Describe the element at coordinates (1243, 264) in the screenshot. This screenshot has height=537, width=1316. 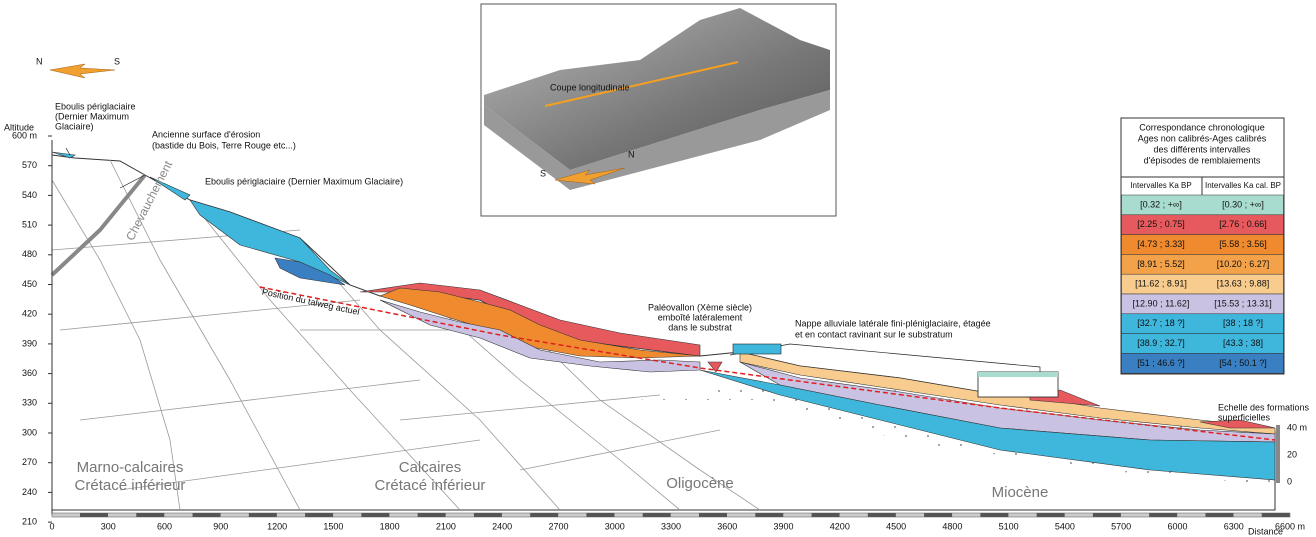
I see `legend-cell: [10.20 ; 6.27]` at that location.